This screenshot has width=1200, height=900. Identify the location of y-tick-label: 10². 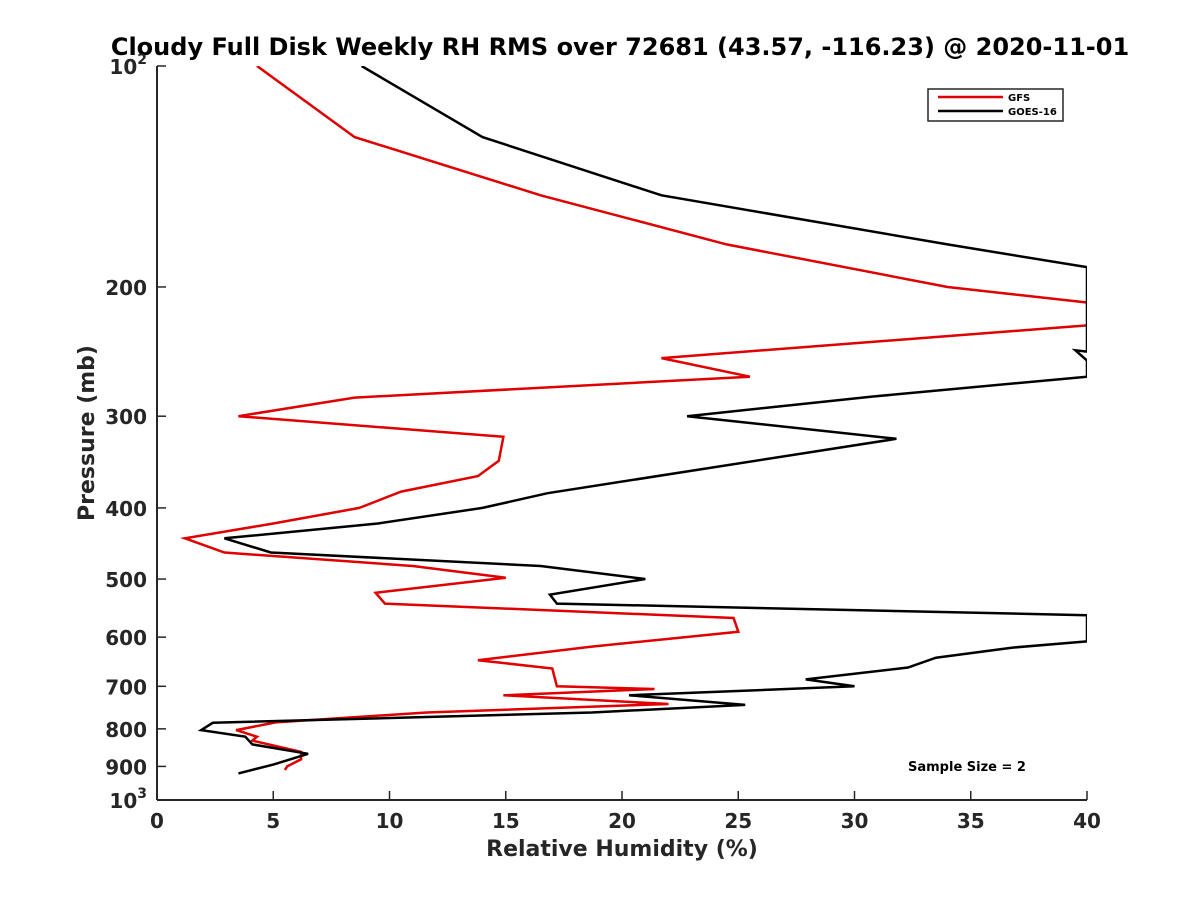
(128, 65).